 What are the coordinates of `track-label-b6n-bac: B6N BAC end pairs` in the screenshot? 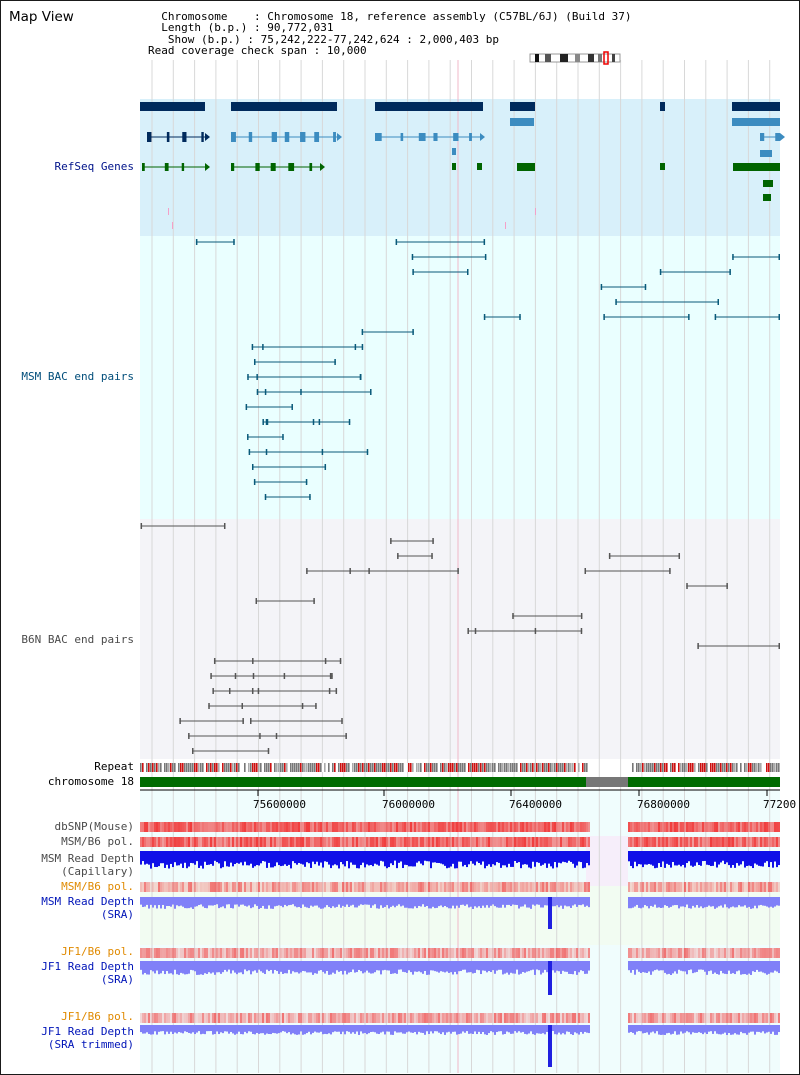 It's located at (77, 639).